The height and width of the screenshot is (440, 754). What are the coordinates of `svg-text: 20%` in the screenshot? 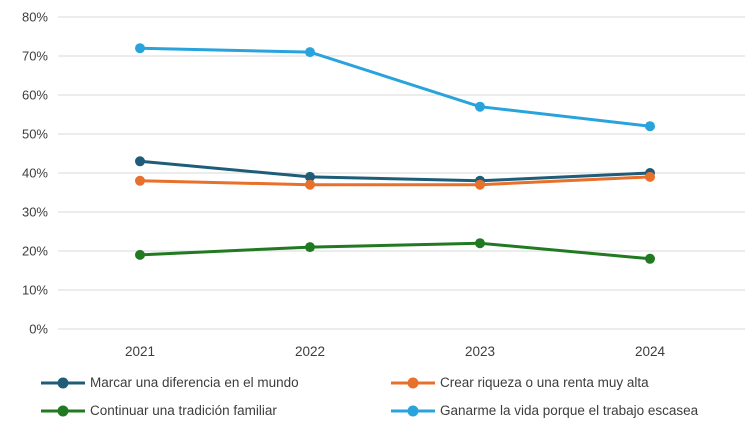 It's located at (35, 251).